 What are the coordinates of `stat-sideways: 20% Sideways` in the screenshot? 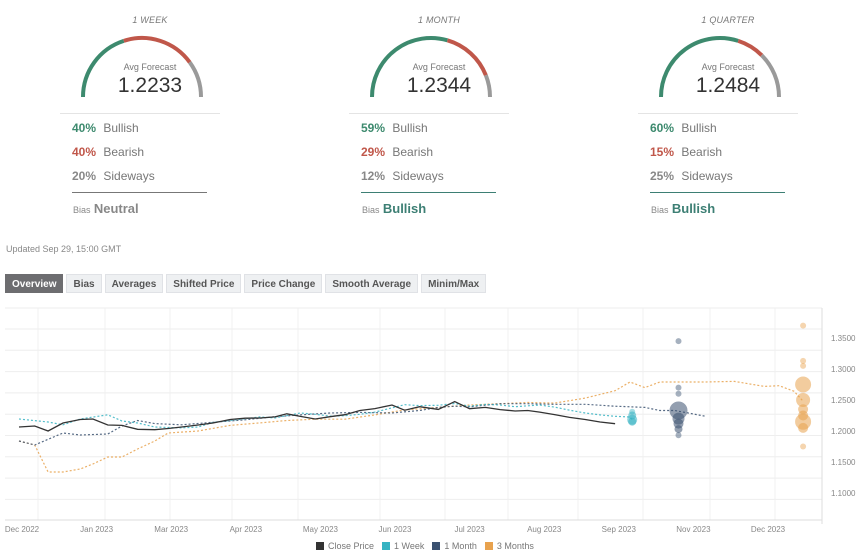 It's located at (113, 176).